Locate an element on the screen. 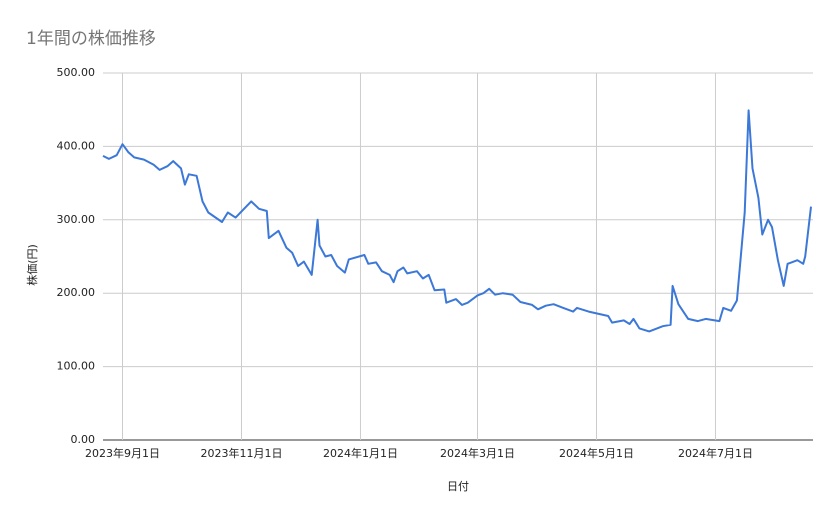  x-tick-label: 2023年9月1日 is located at coordinates (122, 453).